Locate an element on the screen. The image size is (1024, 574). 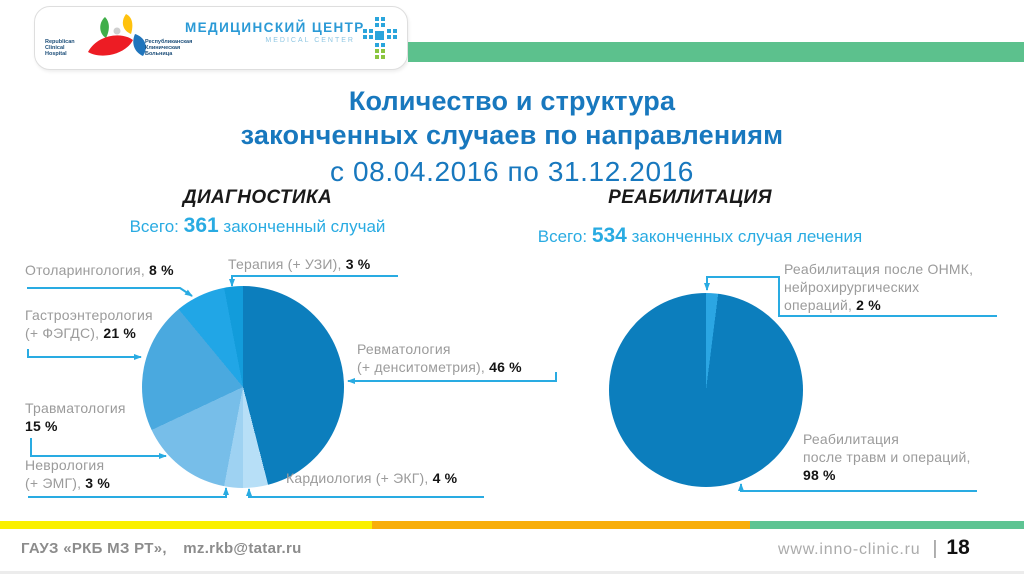
logo-text-ru-1: Республиканская is located at coordinates (168, 41).